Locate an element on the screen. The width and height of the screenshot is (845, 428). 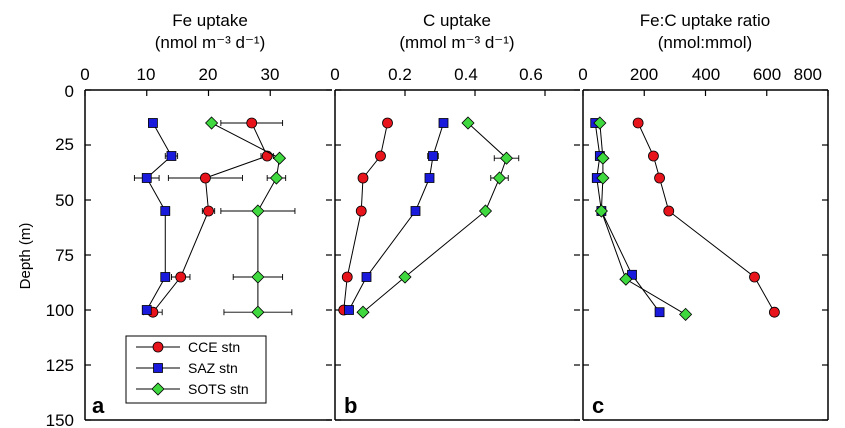
panel-c-title-line2: (nmol:mmol) is located at coordinates (705, 42).